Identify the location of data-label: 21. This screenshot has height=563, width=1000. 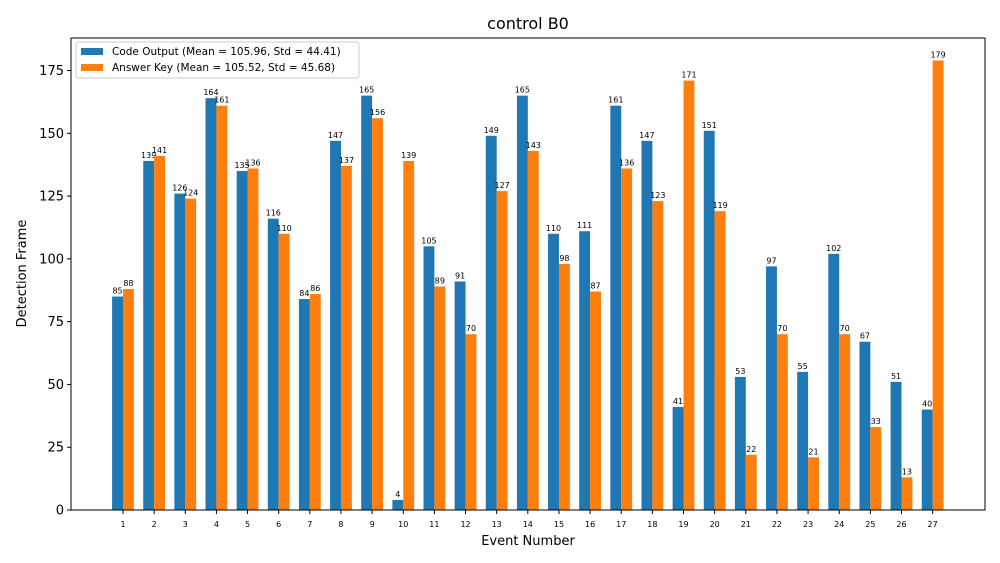
(813, 451).